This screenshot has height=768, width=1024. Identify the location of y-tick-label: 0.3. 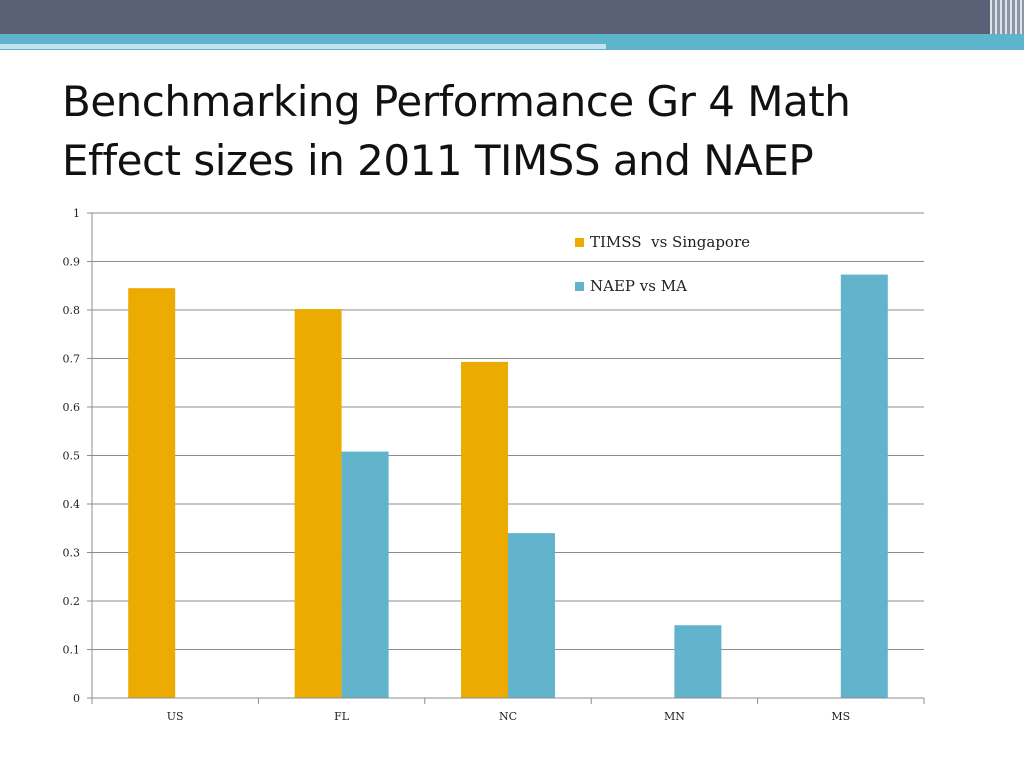
(72, 553).